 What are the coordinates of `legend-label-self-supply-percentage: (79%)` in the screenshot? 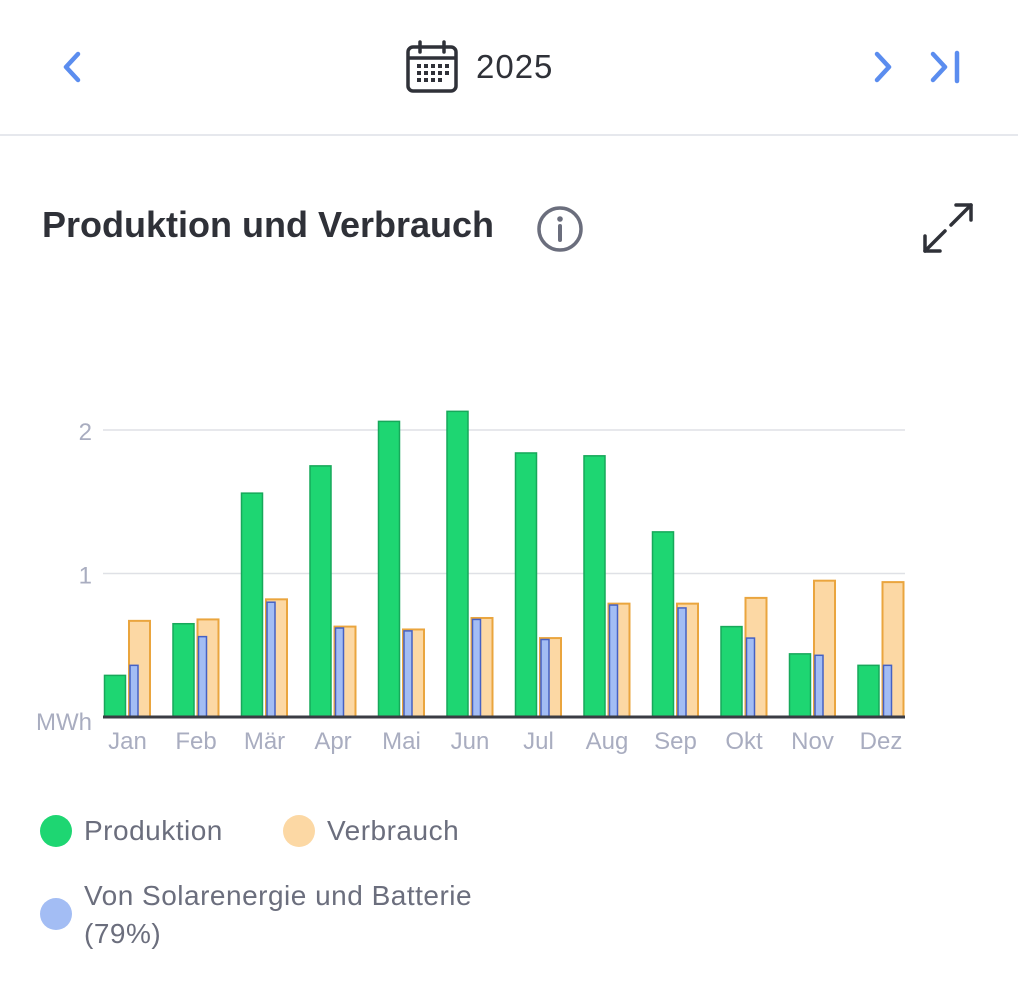 It's located at (123, 933).